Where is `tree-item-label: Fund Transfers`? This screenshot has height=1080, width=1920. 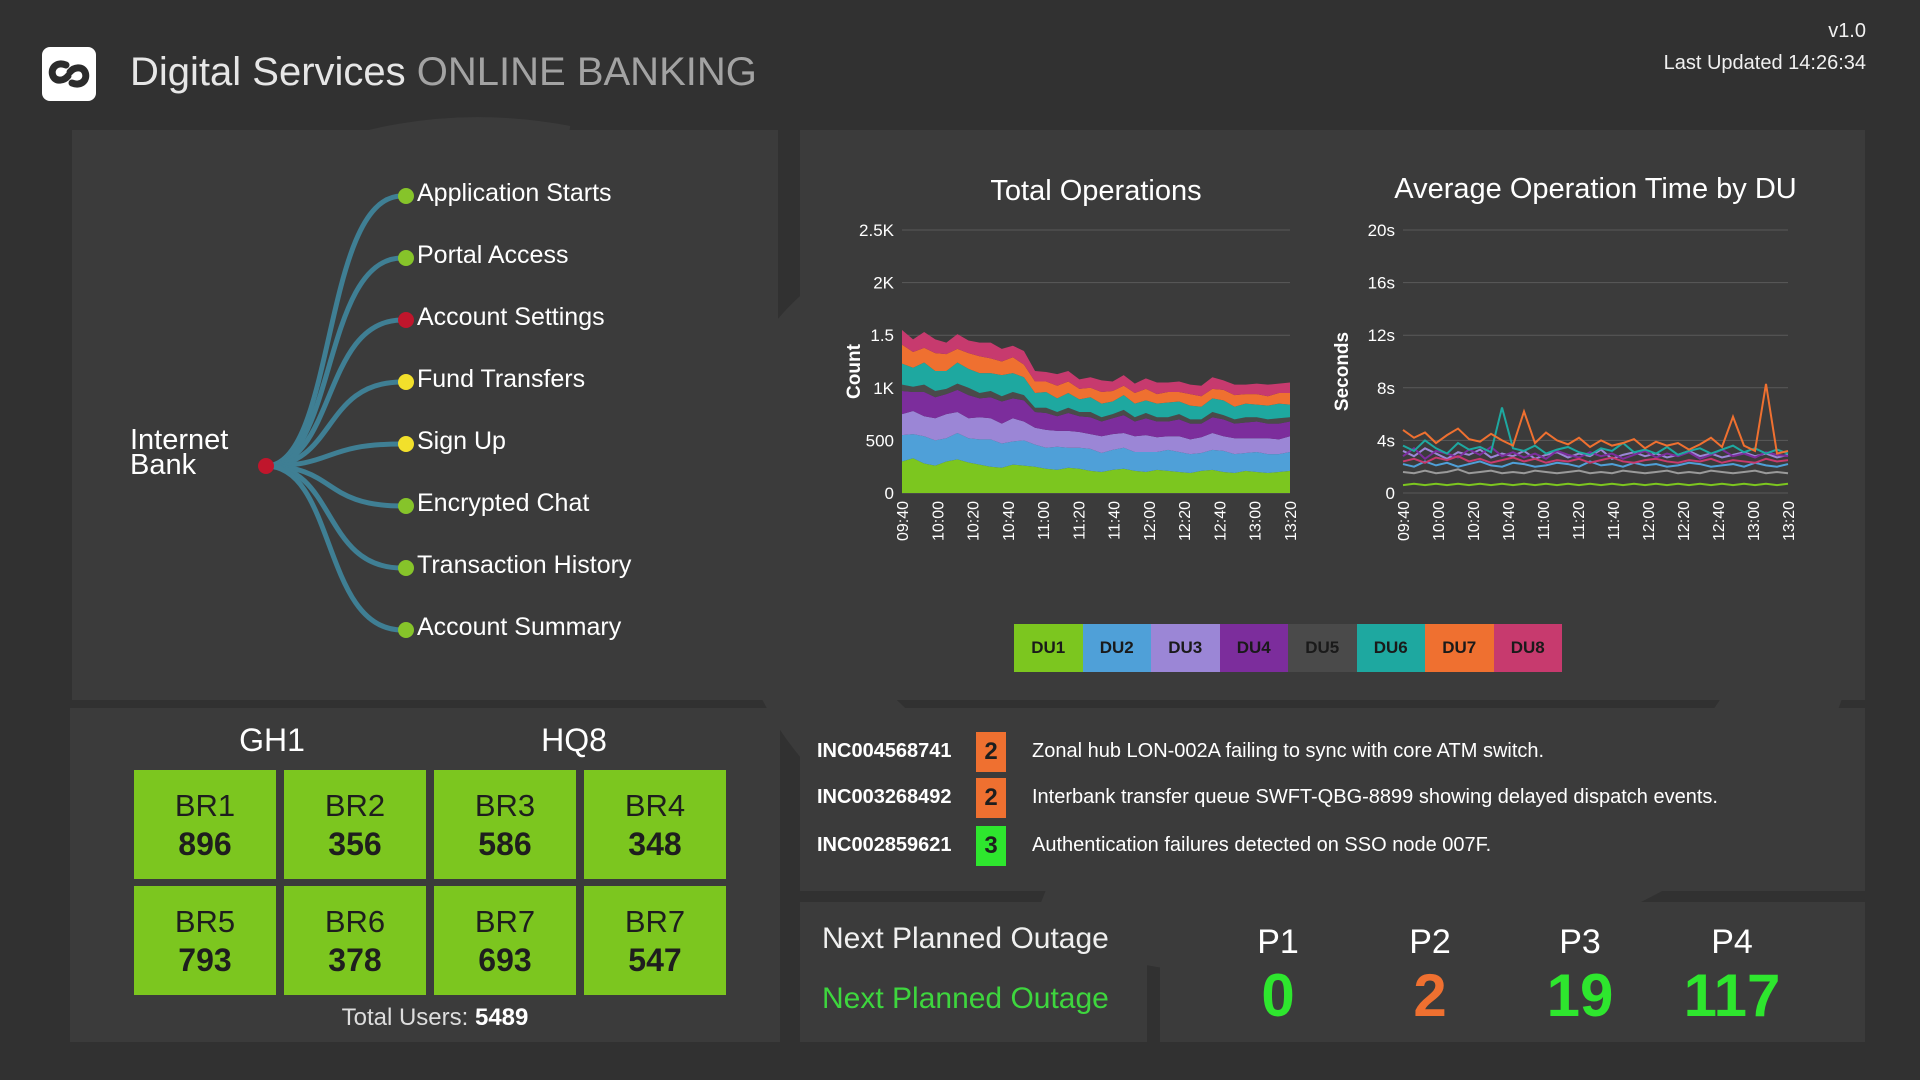 tree-item-label: Fund Transfers is located at coordinates (501, 379).